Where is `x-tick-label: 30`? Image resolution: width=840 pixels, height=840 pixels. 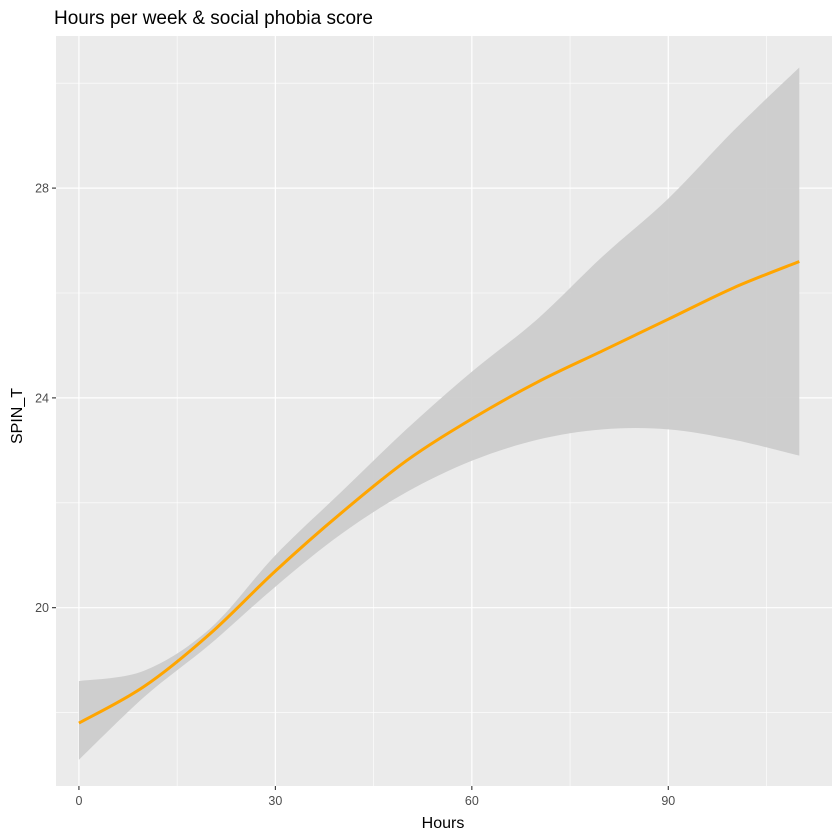
x-tick-label: 30 is located at coordinates (275, 801).